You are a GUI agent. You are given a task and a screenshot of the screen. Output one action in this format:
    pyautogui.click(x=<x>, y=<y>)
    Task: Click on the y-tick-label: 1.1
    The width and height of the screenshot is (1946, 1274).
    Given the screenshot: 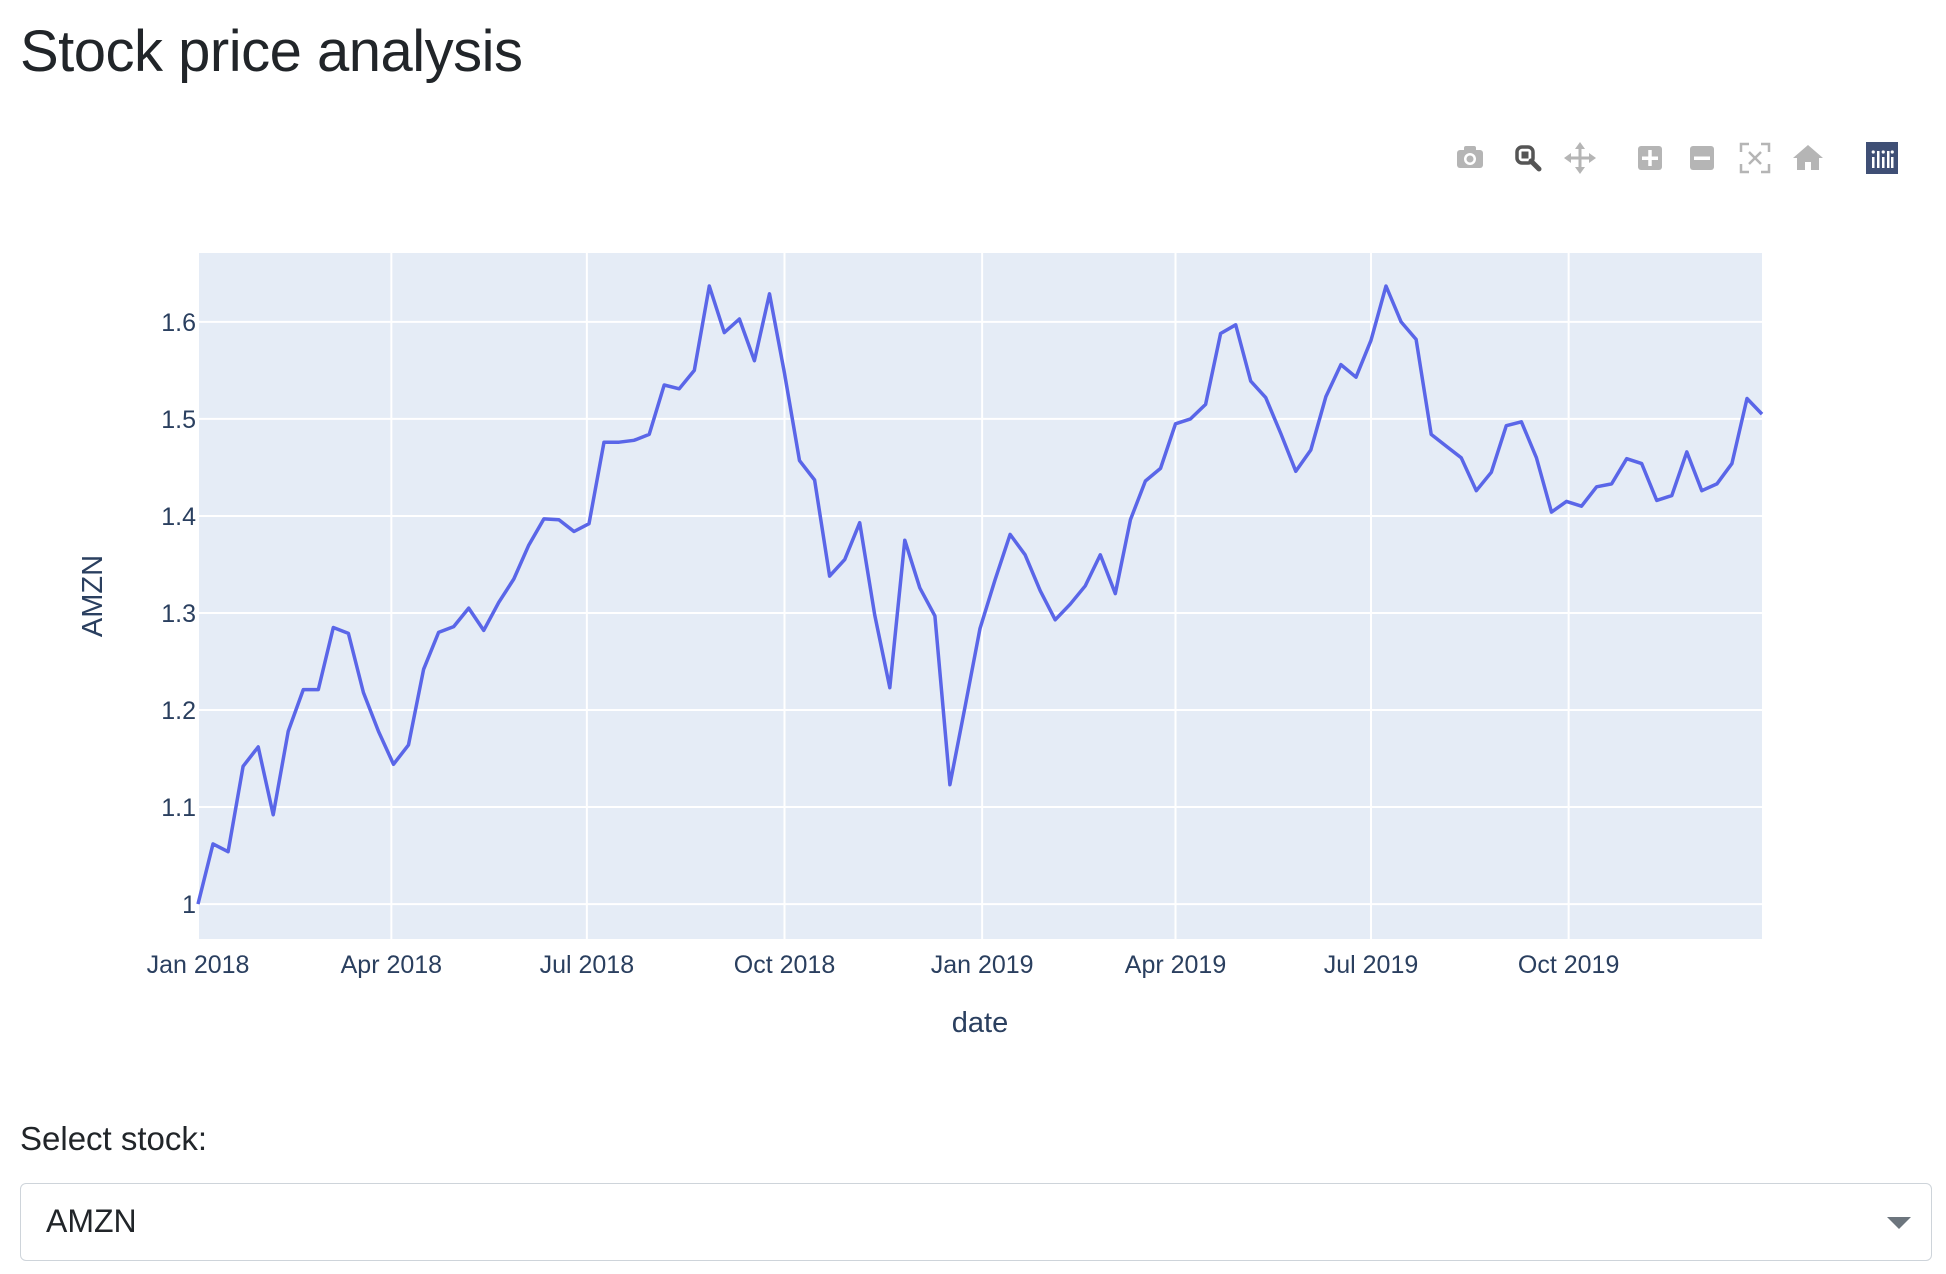 What is the action you would take?
    pyautogui.click(x=178, y=808)
    